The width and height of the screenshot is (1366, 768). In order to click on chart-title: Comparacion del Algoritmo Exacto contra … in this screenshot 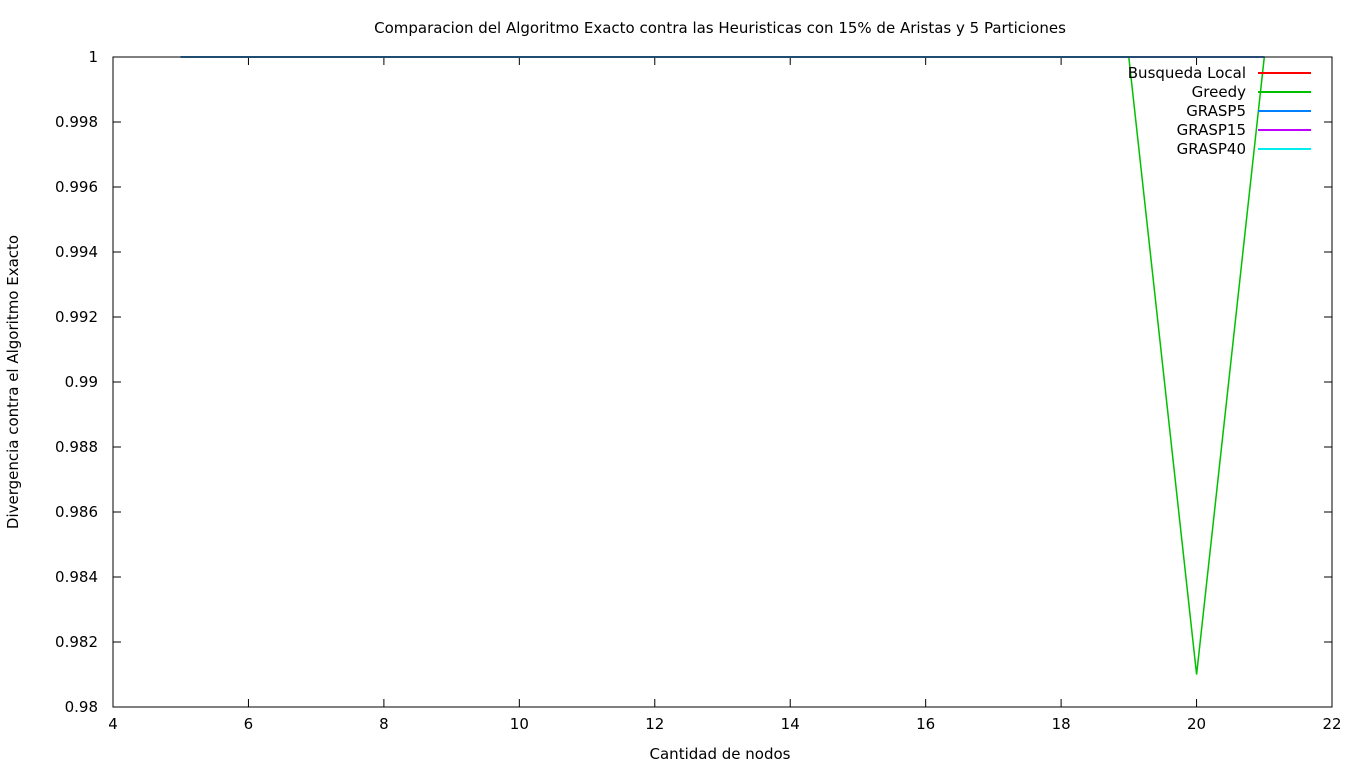, I will do `click(720, 28)`.